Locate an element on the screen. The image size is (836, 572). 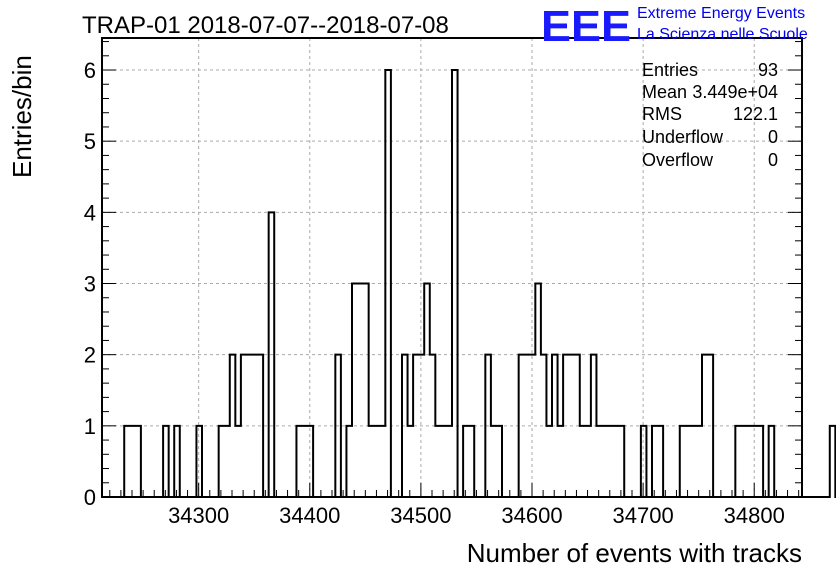
y-tick-label: 4 is located at coordinates (90, 212).